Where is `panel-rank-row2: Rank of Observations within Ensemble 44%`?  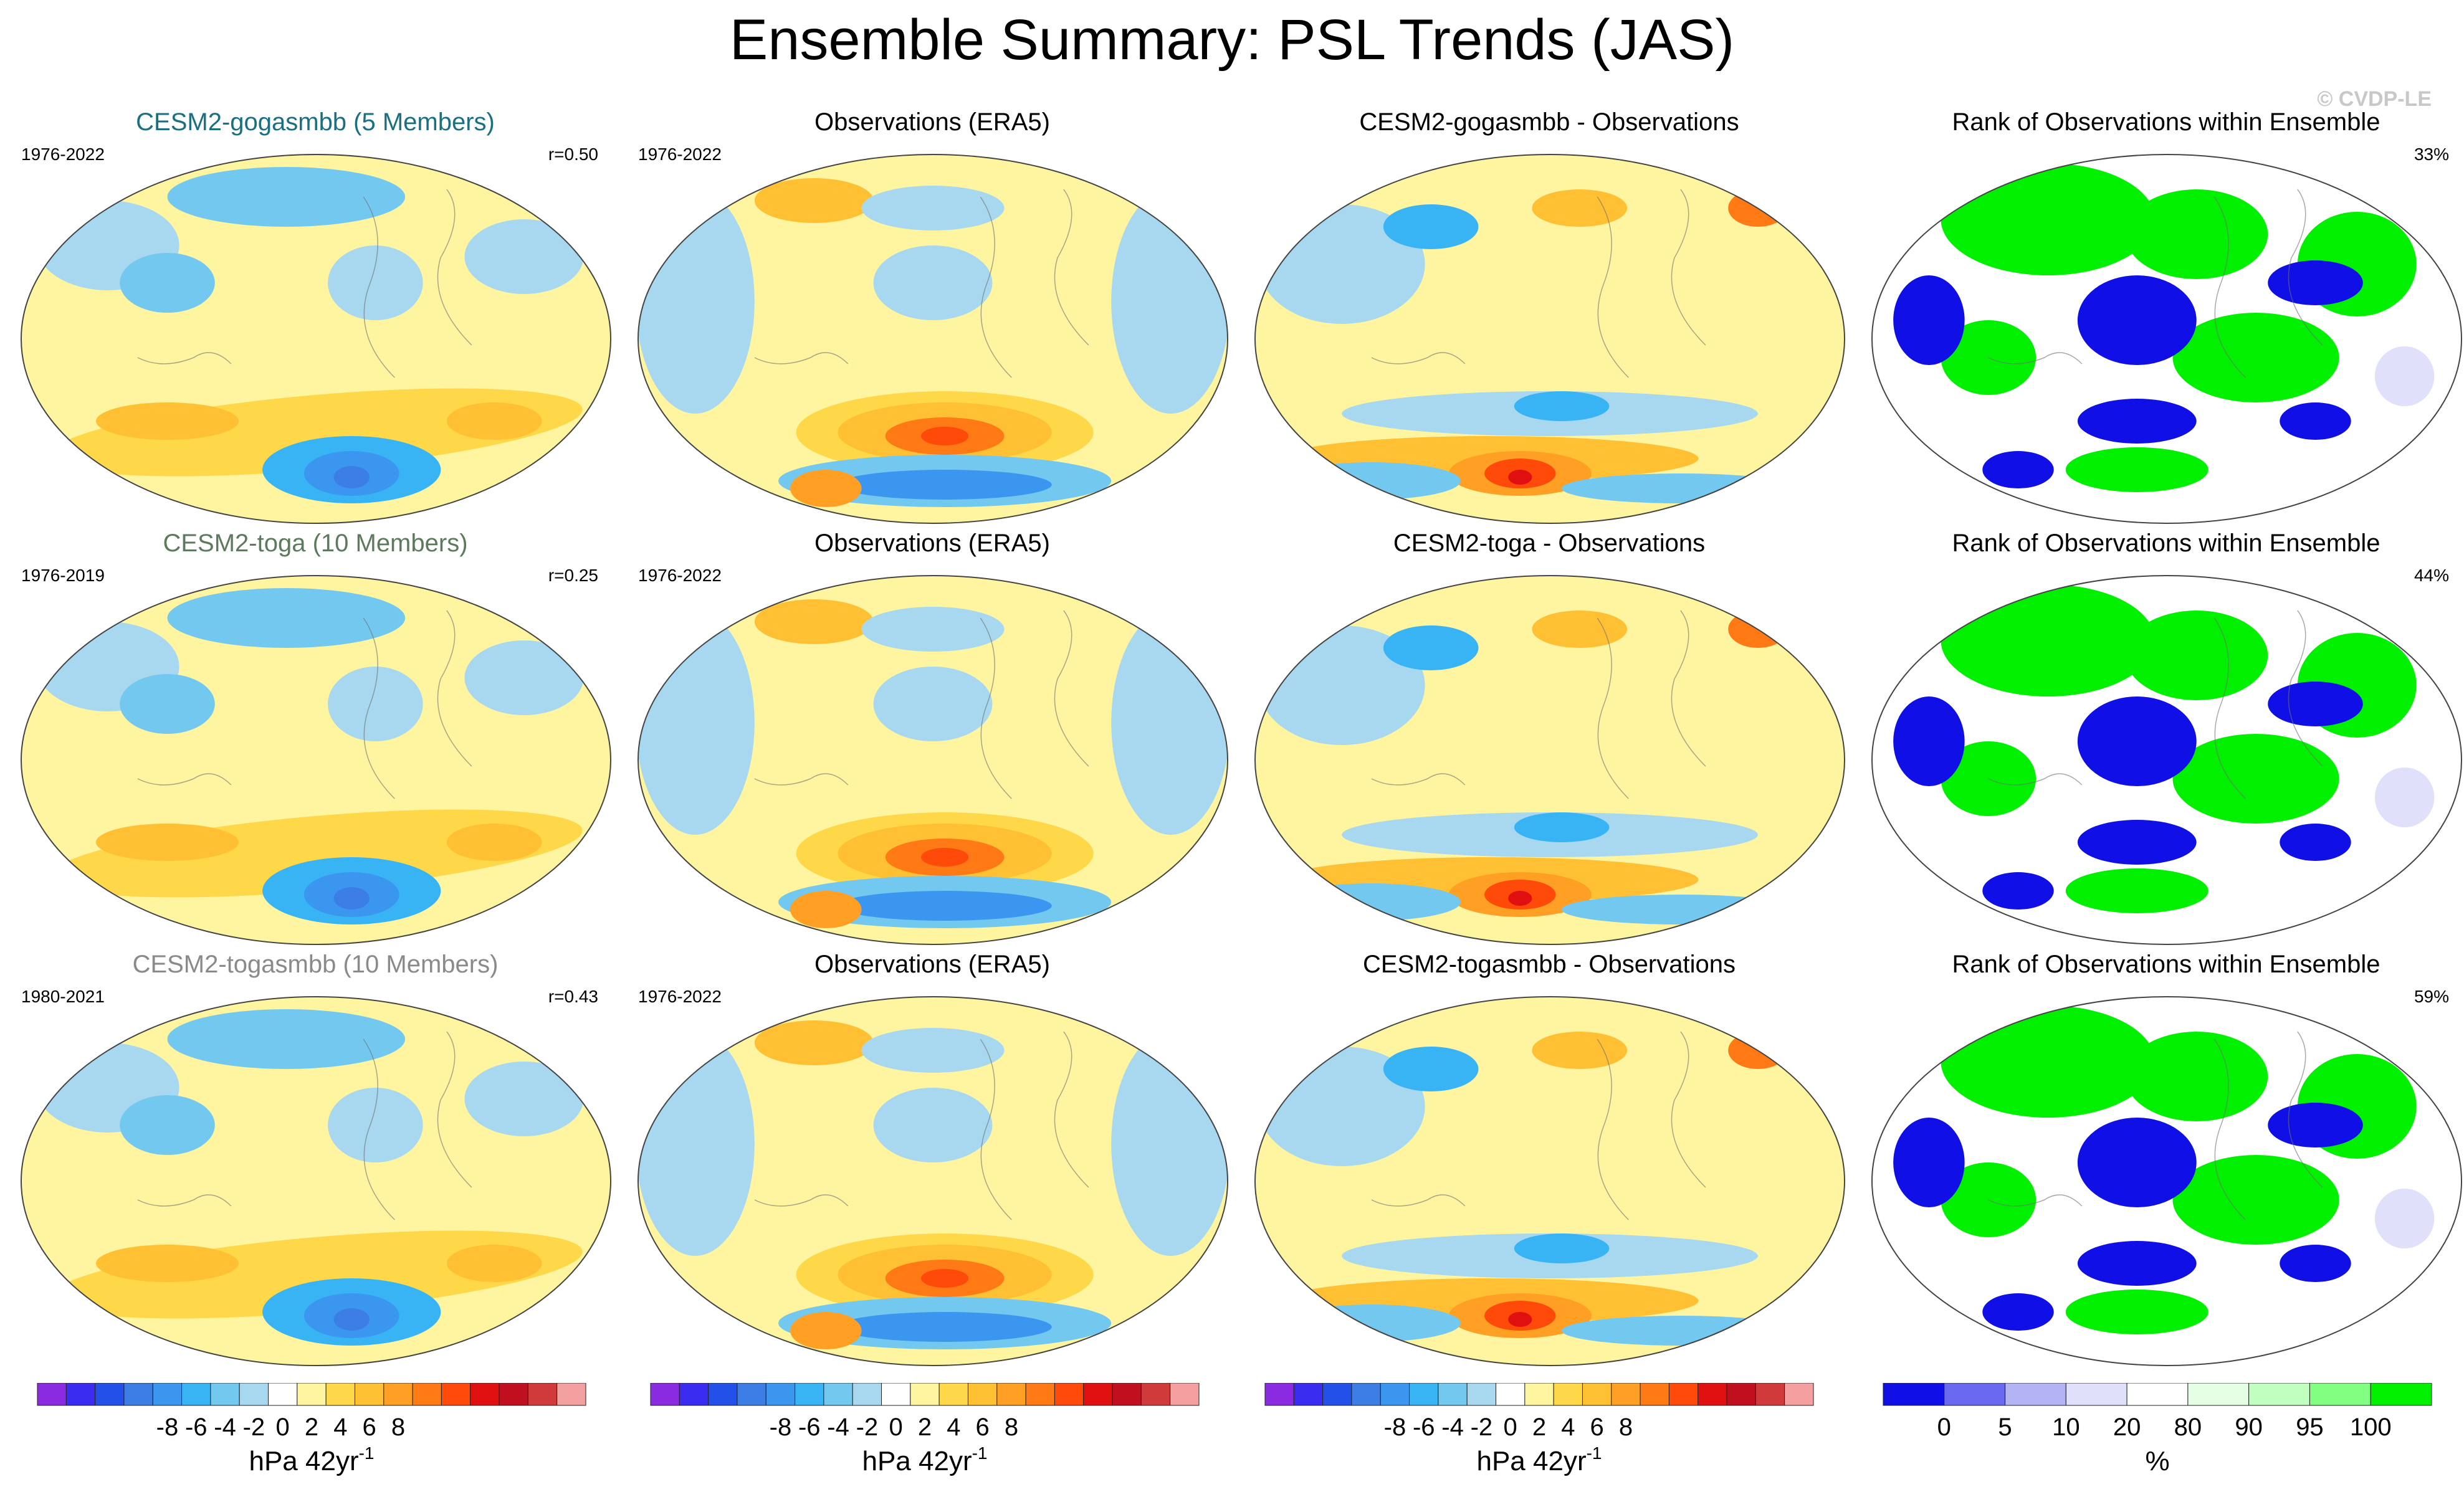 panel-rank-row2: Rank of Observations within Ensemble 44% is located at coordinates (2162, 737).